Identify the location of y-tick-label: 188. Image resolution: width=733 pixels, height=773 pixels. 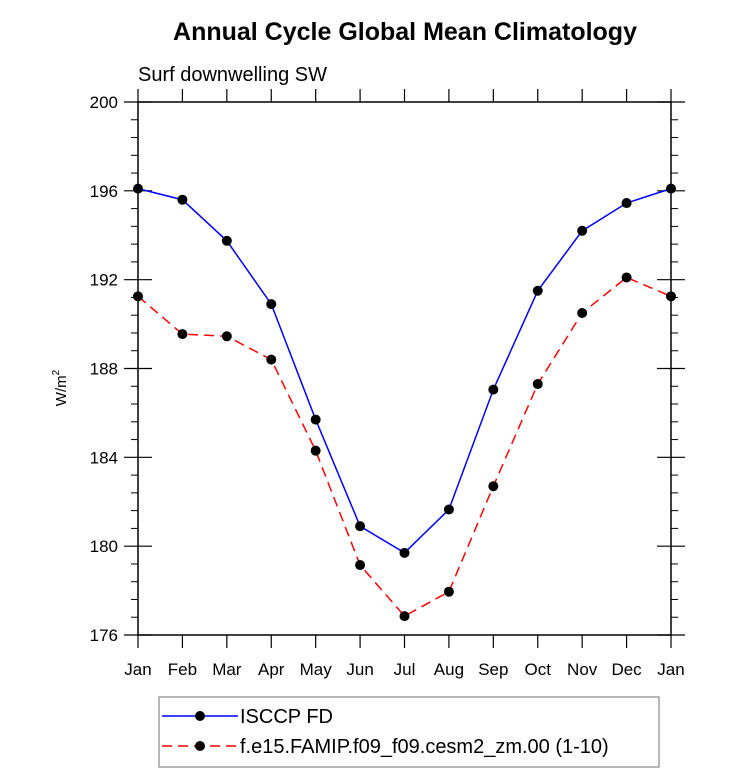
(104, 369).